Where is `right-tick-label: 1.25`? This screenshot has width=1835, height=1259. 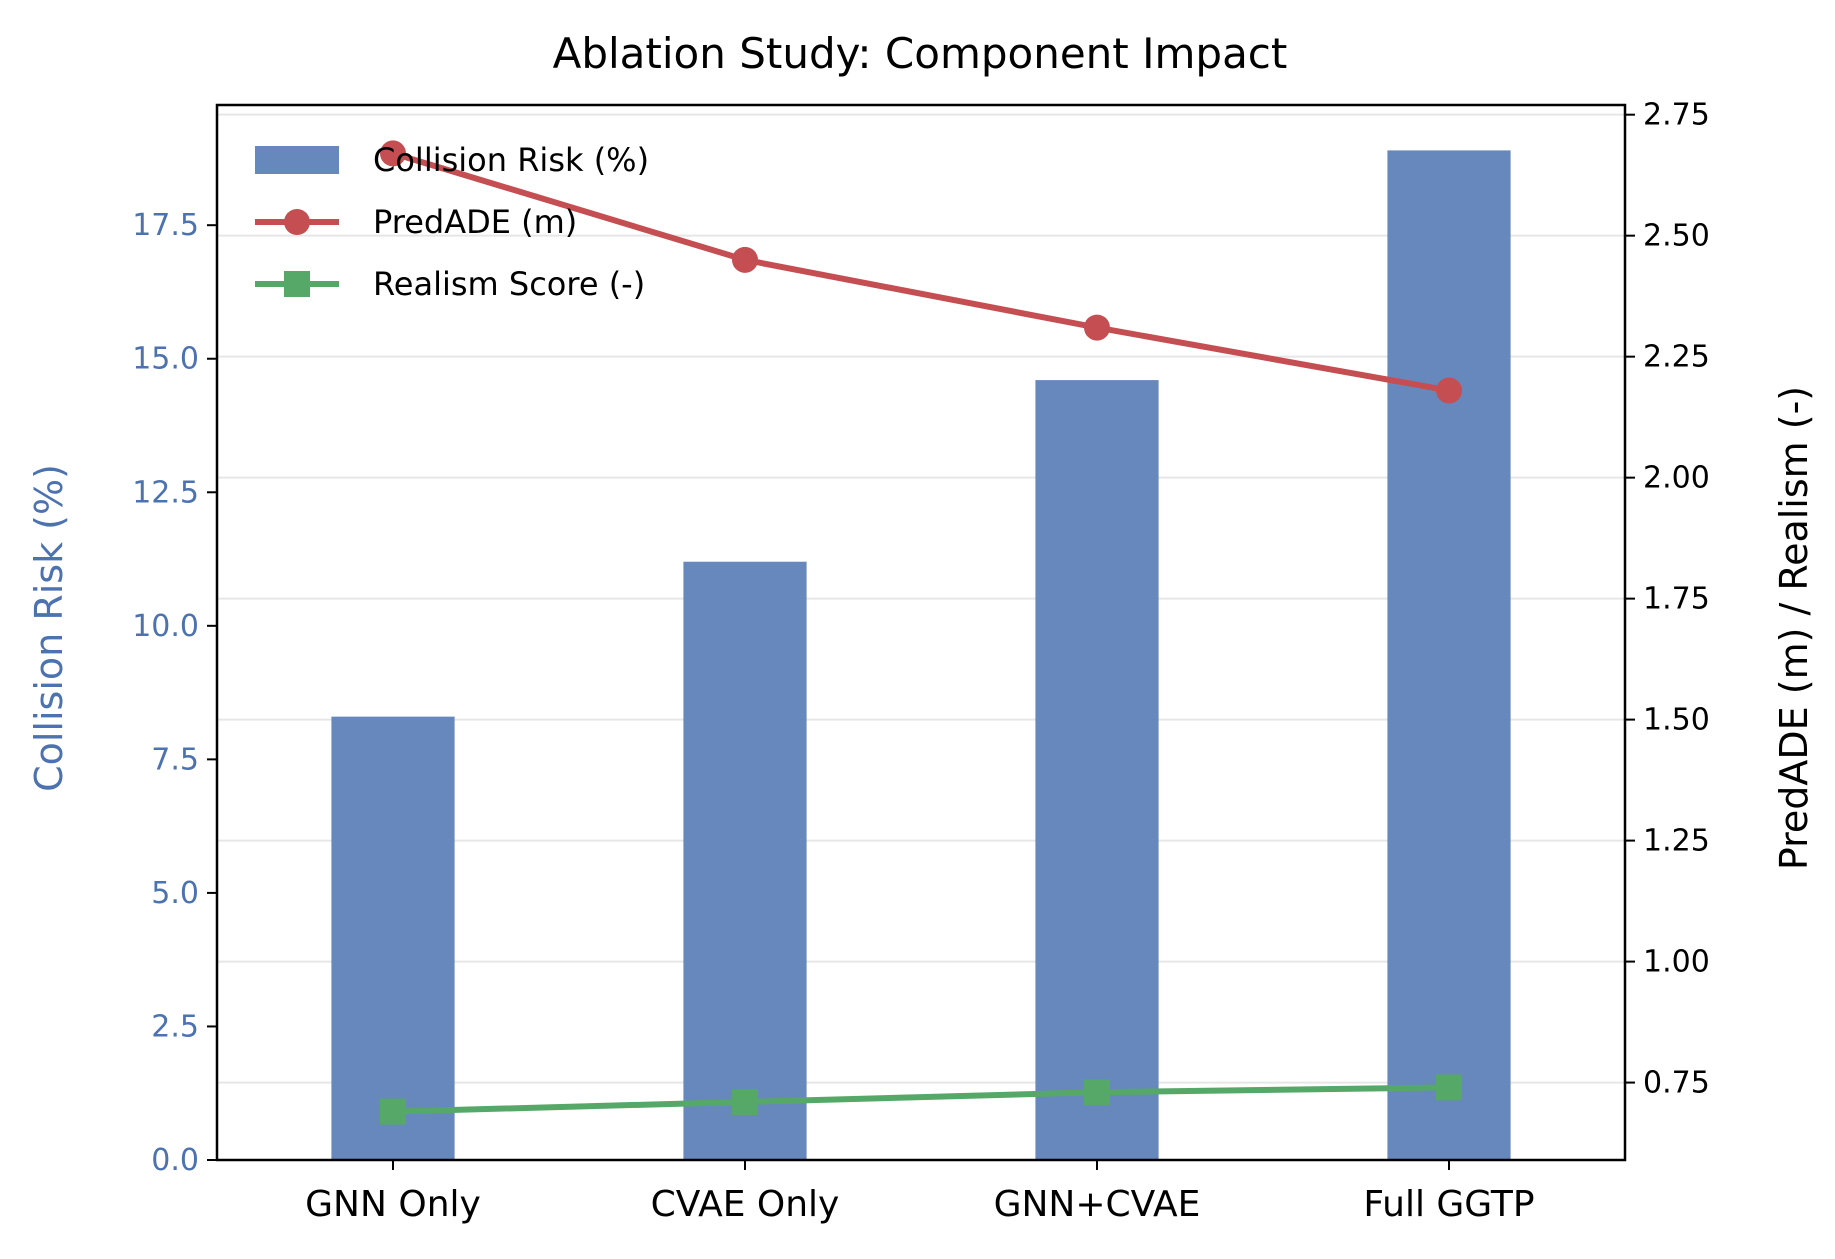 right-tick-label: 1.25 is located at coordinates (1676, 841).